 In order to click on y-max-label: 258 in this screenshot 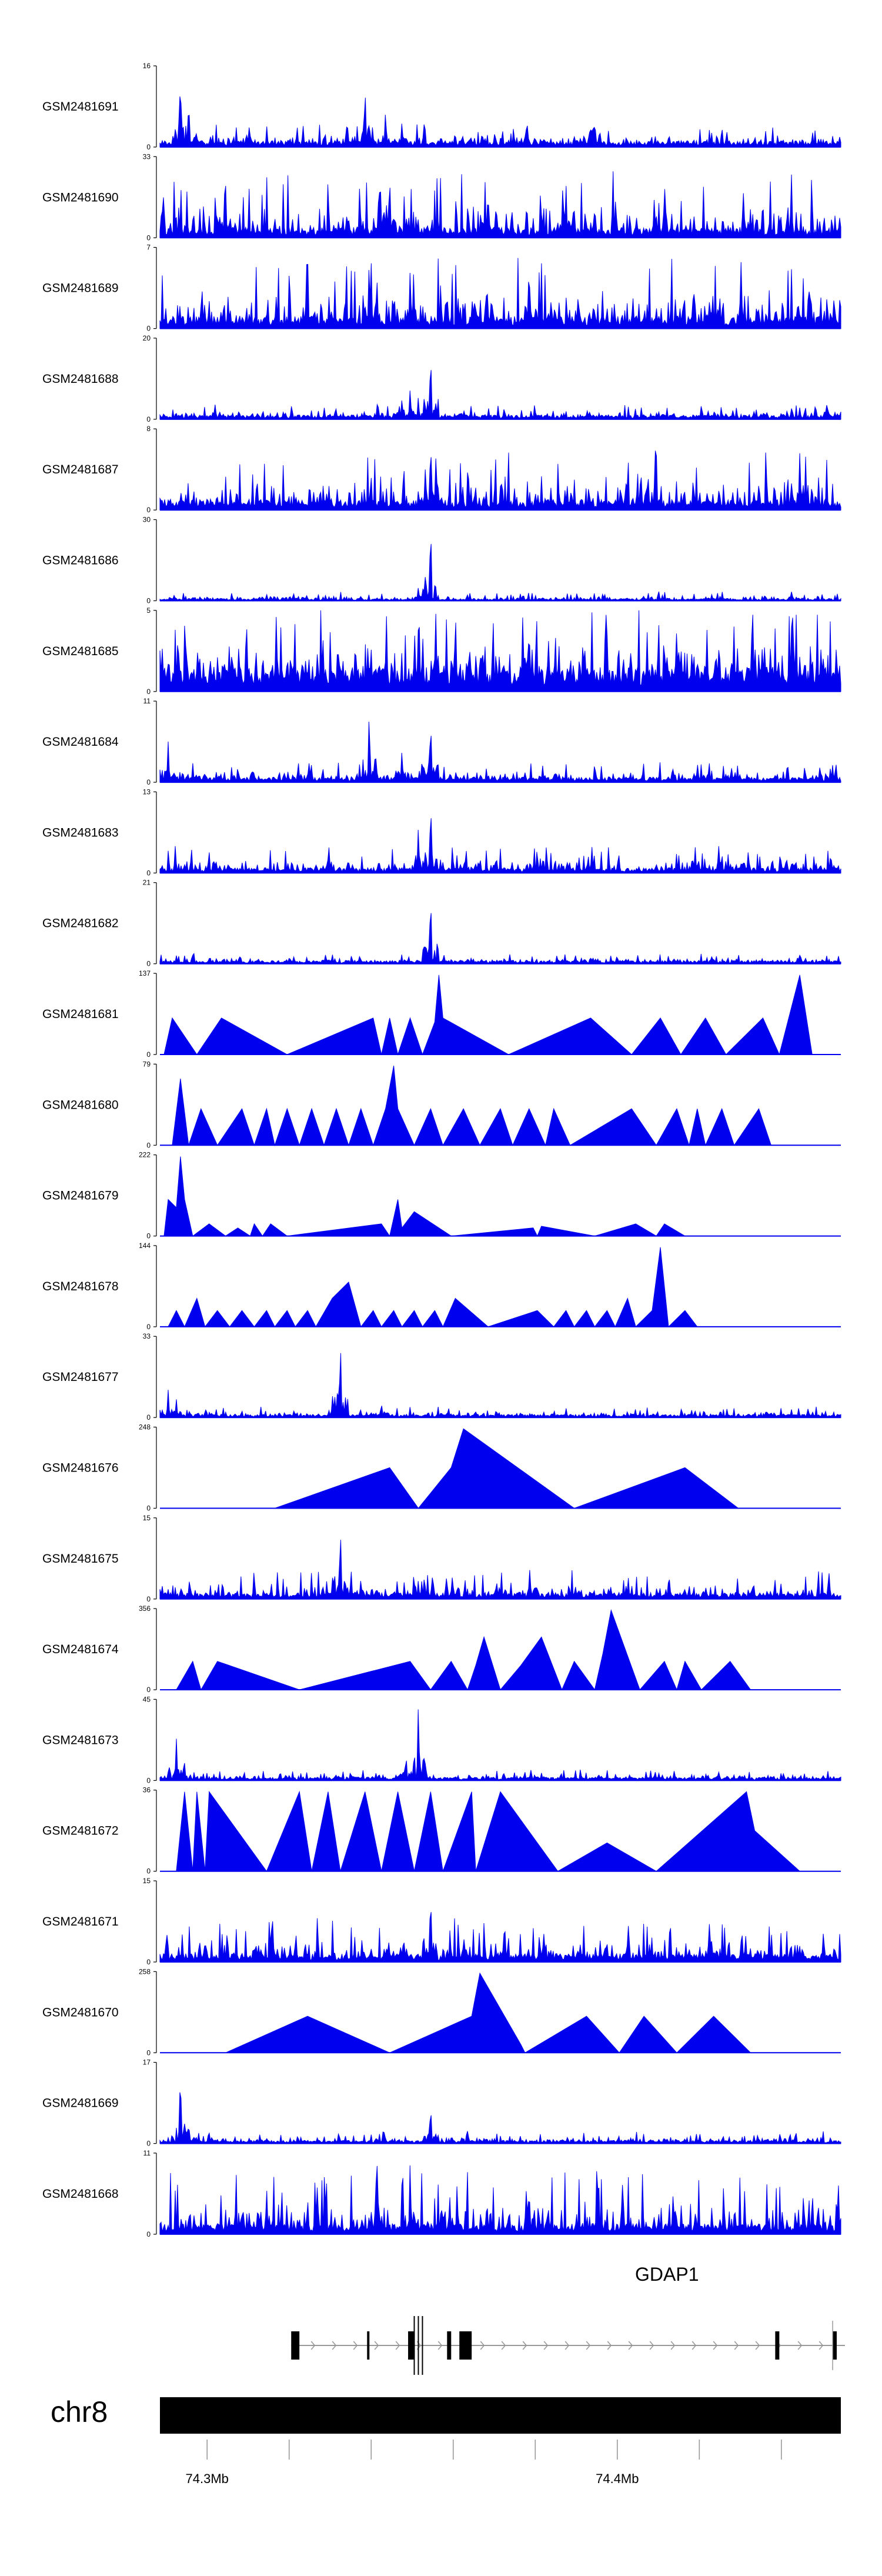, I will do `click(145, 1971)`.